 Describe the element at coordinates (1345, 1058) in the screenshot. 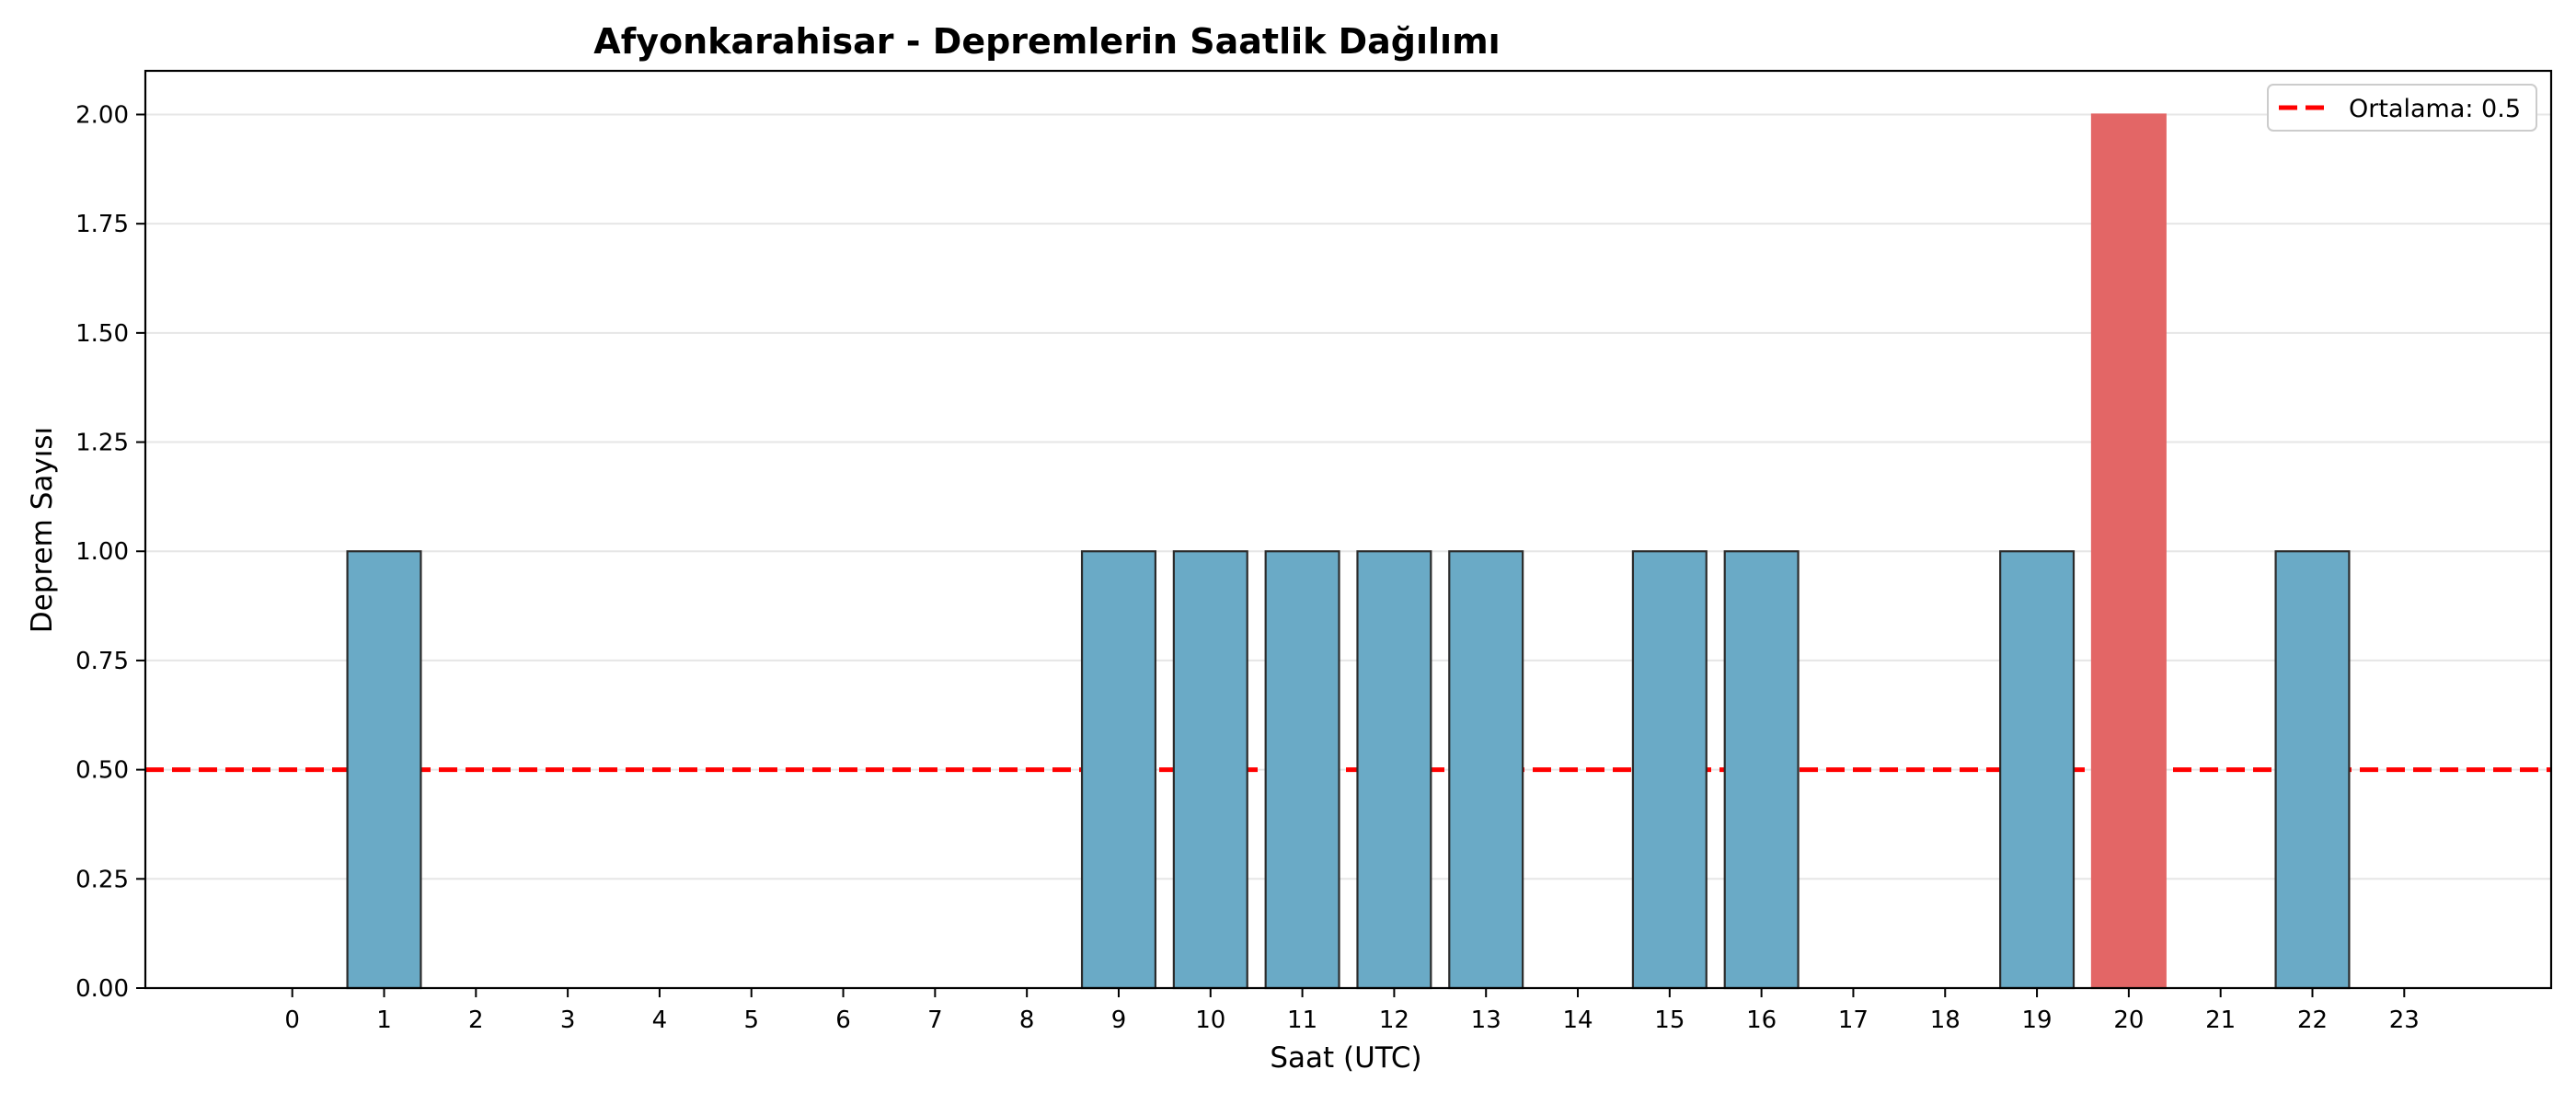

I see `x-axis-label: Saat (UTC)` at that location.